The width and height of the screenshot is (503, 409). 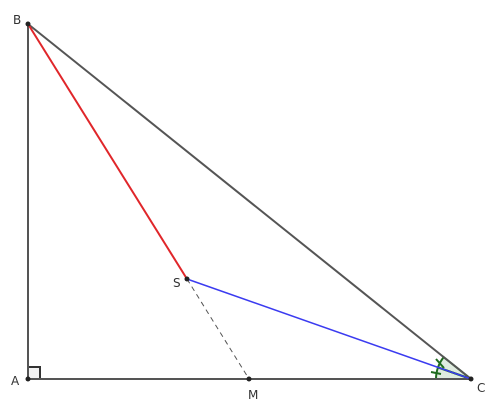 What do you see at coordinates (218, 329) in the screenshot?
I see `segment-sm` at bounding box center [218, 329].